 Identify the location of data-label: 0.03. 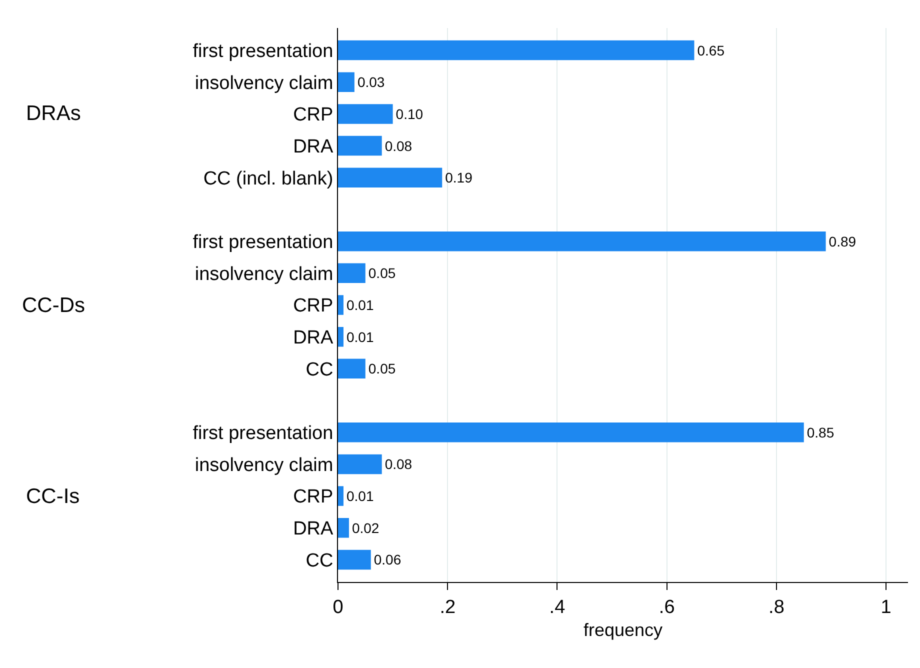
(371, 82).